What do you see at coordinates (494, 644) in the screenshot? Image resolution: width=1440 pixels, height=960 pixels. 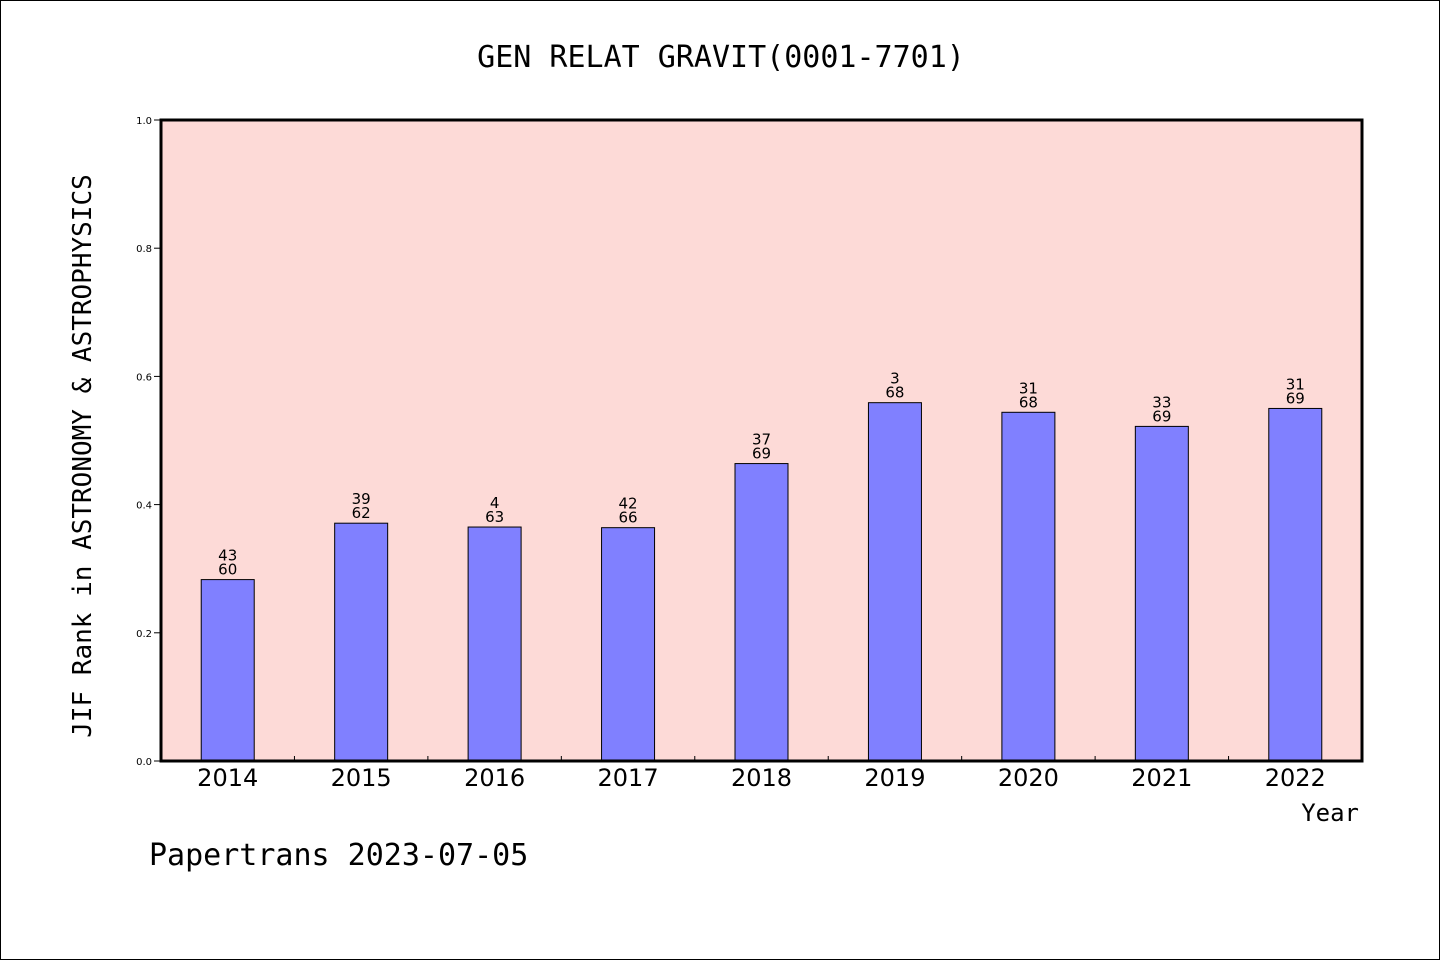 I see `bar-2016` at bounding box center [494, 644].